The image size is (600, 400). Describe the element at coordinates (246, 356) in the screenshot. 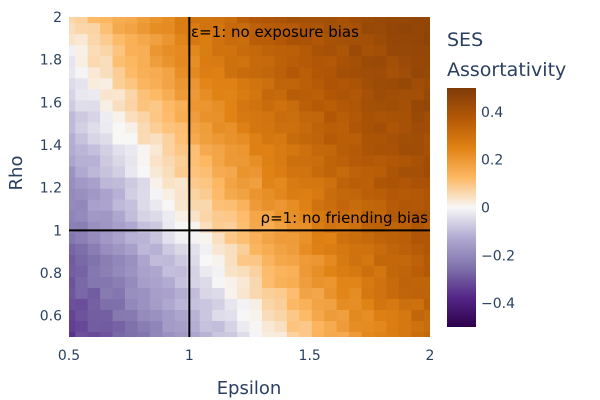

I see `x-axis-ticks: 0.5 1 1.5 2` at that location.